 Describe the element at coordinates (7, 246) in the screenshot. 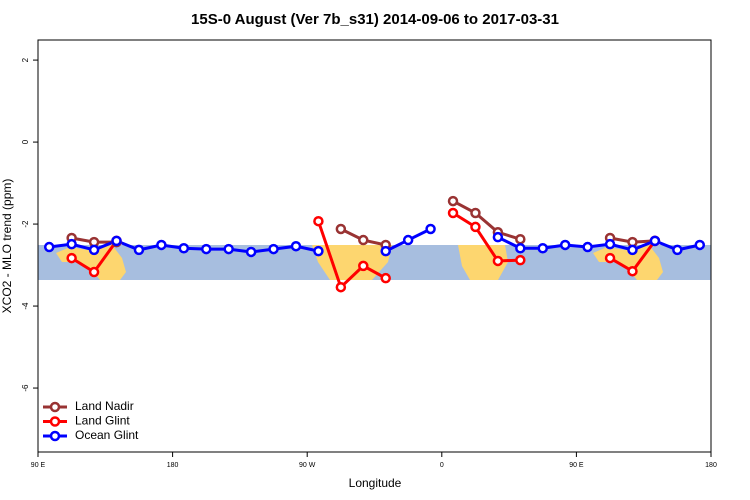

I see `y-axis-label: XCO2 - MLO trend (ppm)` at that location.